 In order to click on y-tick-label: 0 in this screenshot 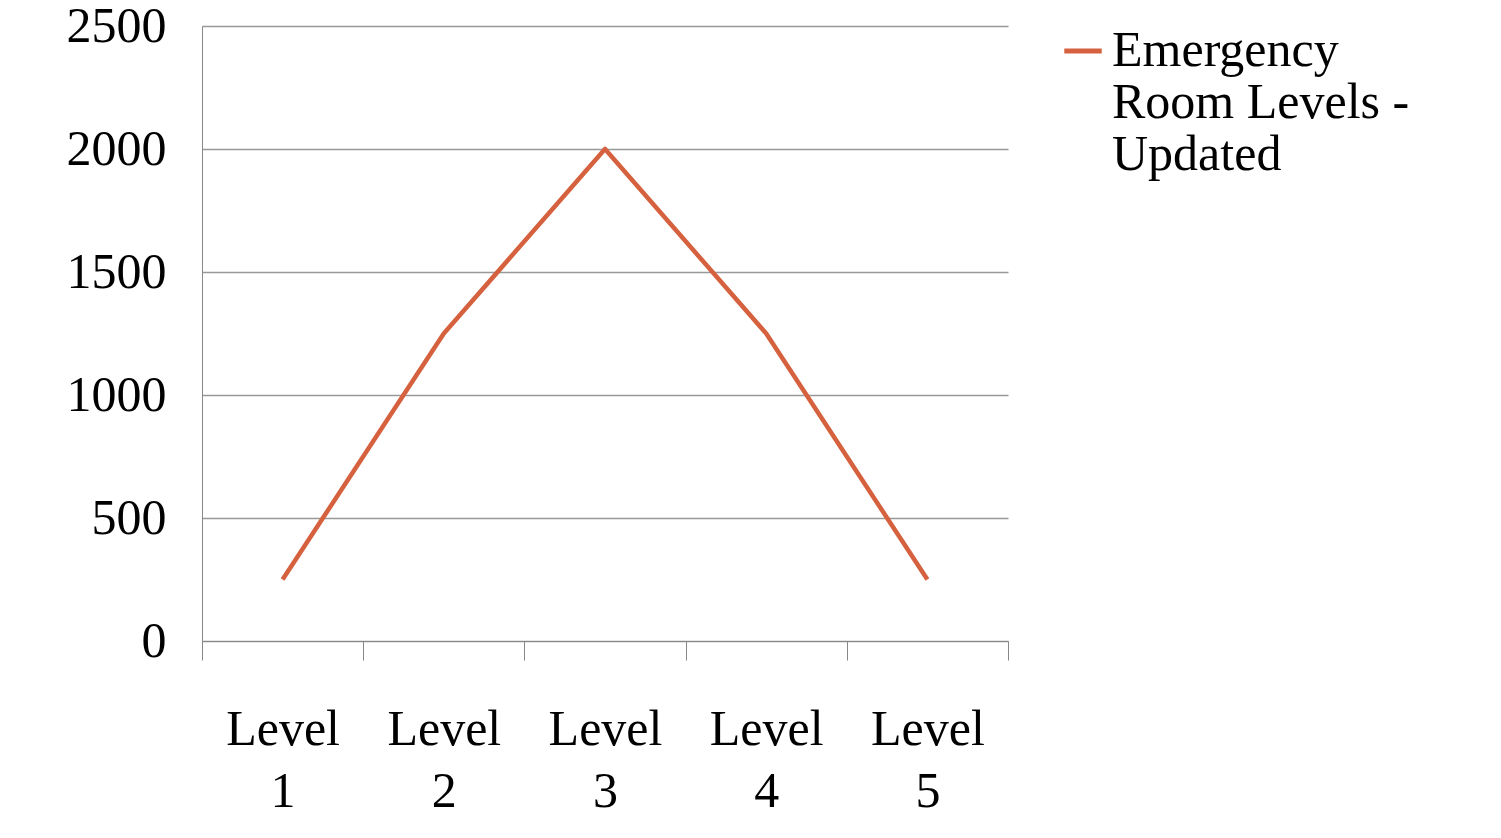, I will do `click(154, 639)`.